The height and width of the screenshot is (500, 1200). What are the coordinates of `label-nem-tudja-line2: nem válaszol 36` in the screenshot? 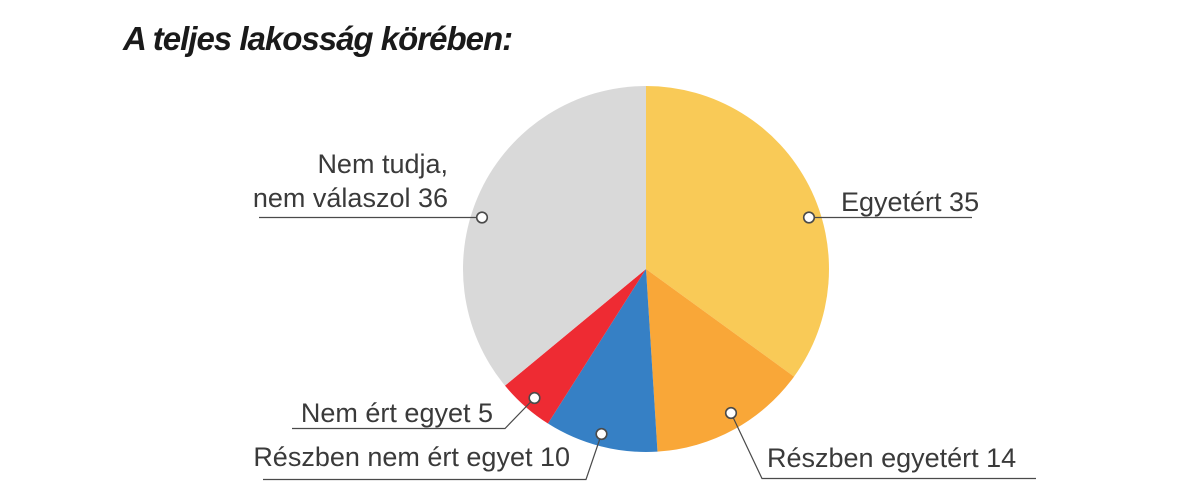 It's located at (350, 198).